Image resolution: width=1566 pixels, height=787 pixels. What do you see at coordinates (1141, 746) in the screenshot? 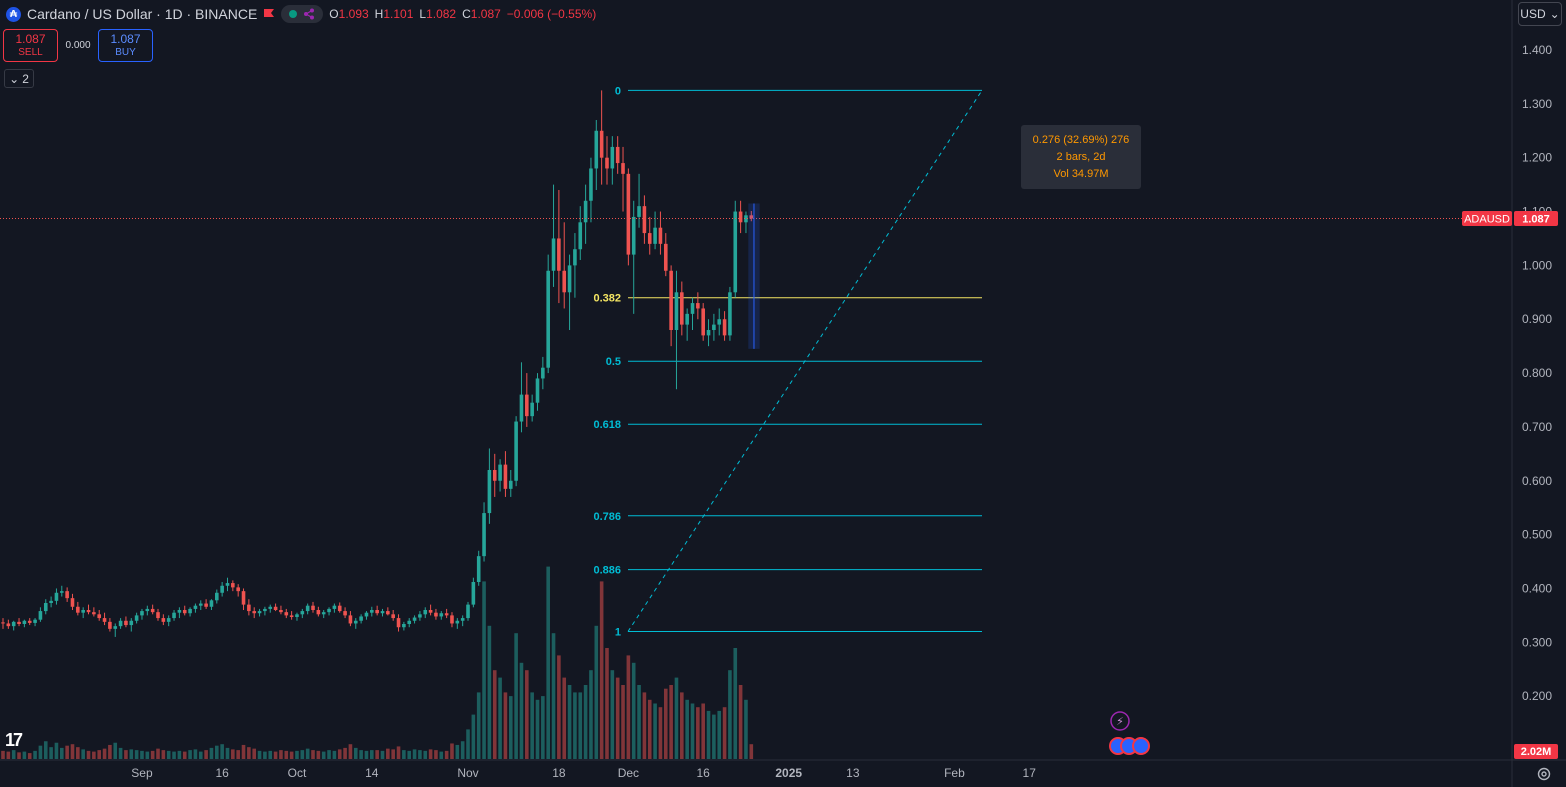
I see `us-flag-event-icon` at bounding box center [1141, 746].